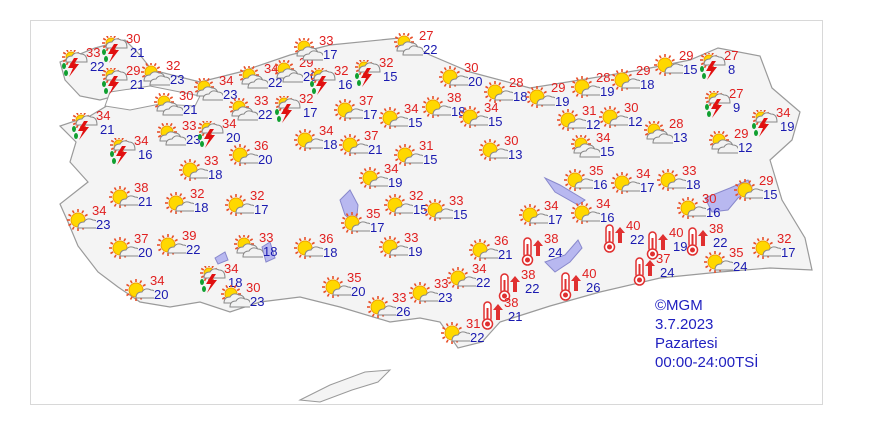  I want to click on weather-station: 36 21, so click(498, 254).